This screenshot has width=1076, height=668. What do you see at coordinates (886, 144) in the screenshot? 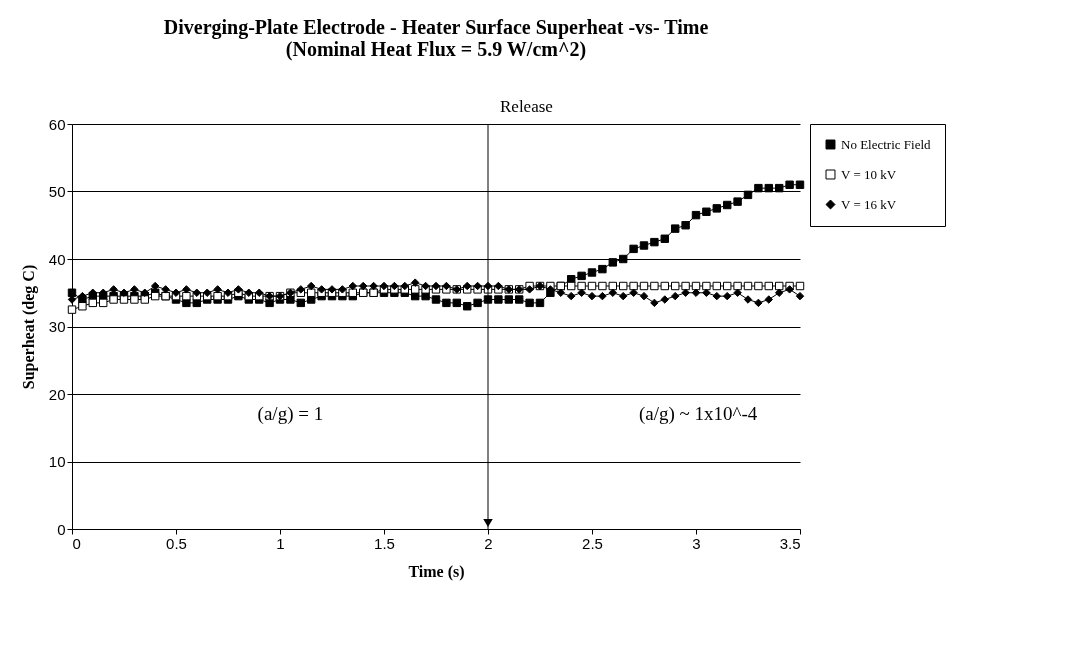
I see `legend-label: No Electric Field` at bounding box center [886, 144].